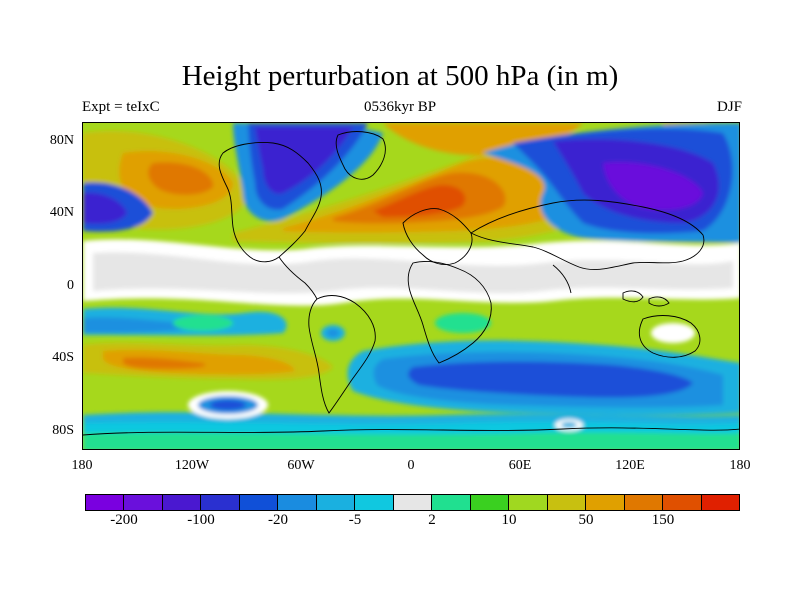 The width and height of the screenshot is (800, 600). What do you see at coordinates (192, 465) in the screenshot?
I see `lon-label-120w: 120W` at bounding box center [192, 465].